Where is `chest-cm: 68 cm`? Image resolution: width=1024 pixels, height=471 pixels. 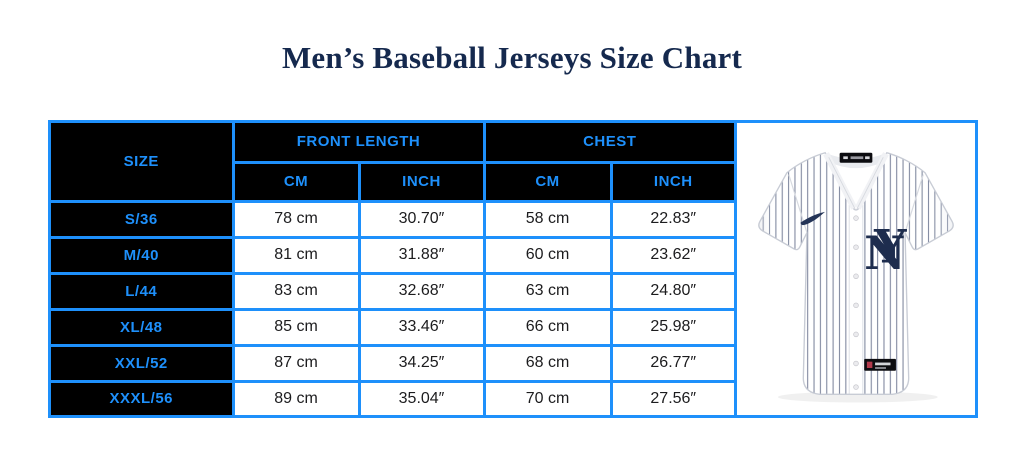
chest-cm: 68 cm is located at coordinates (547, 363).